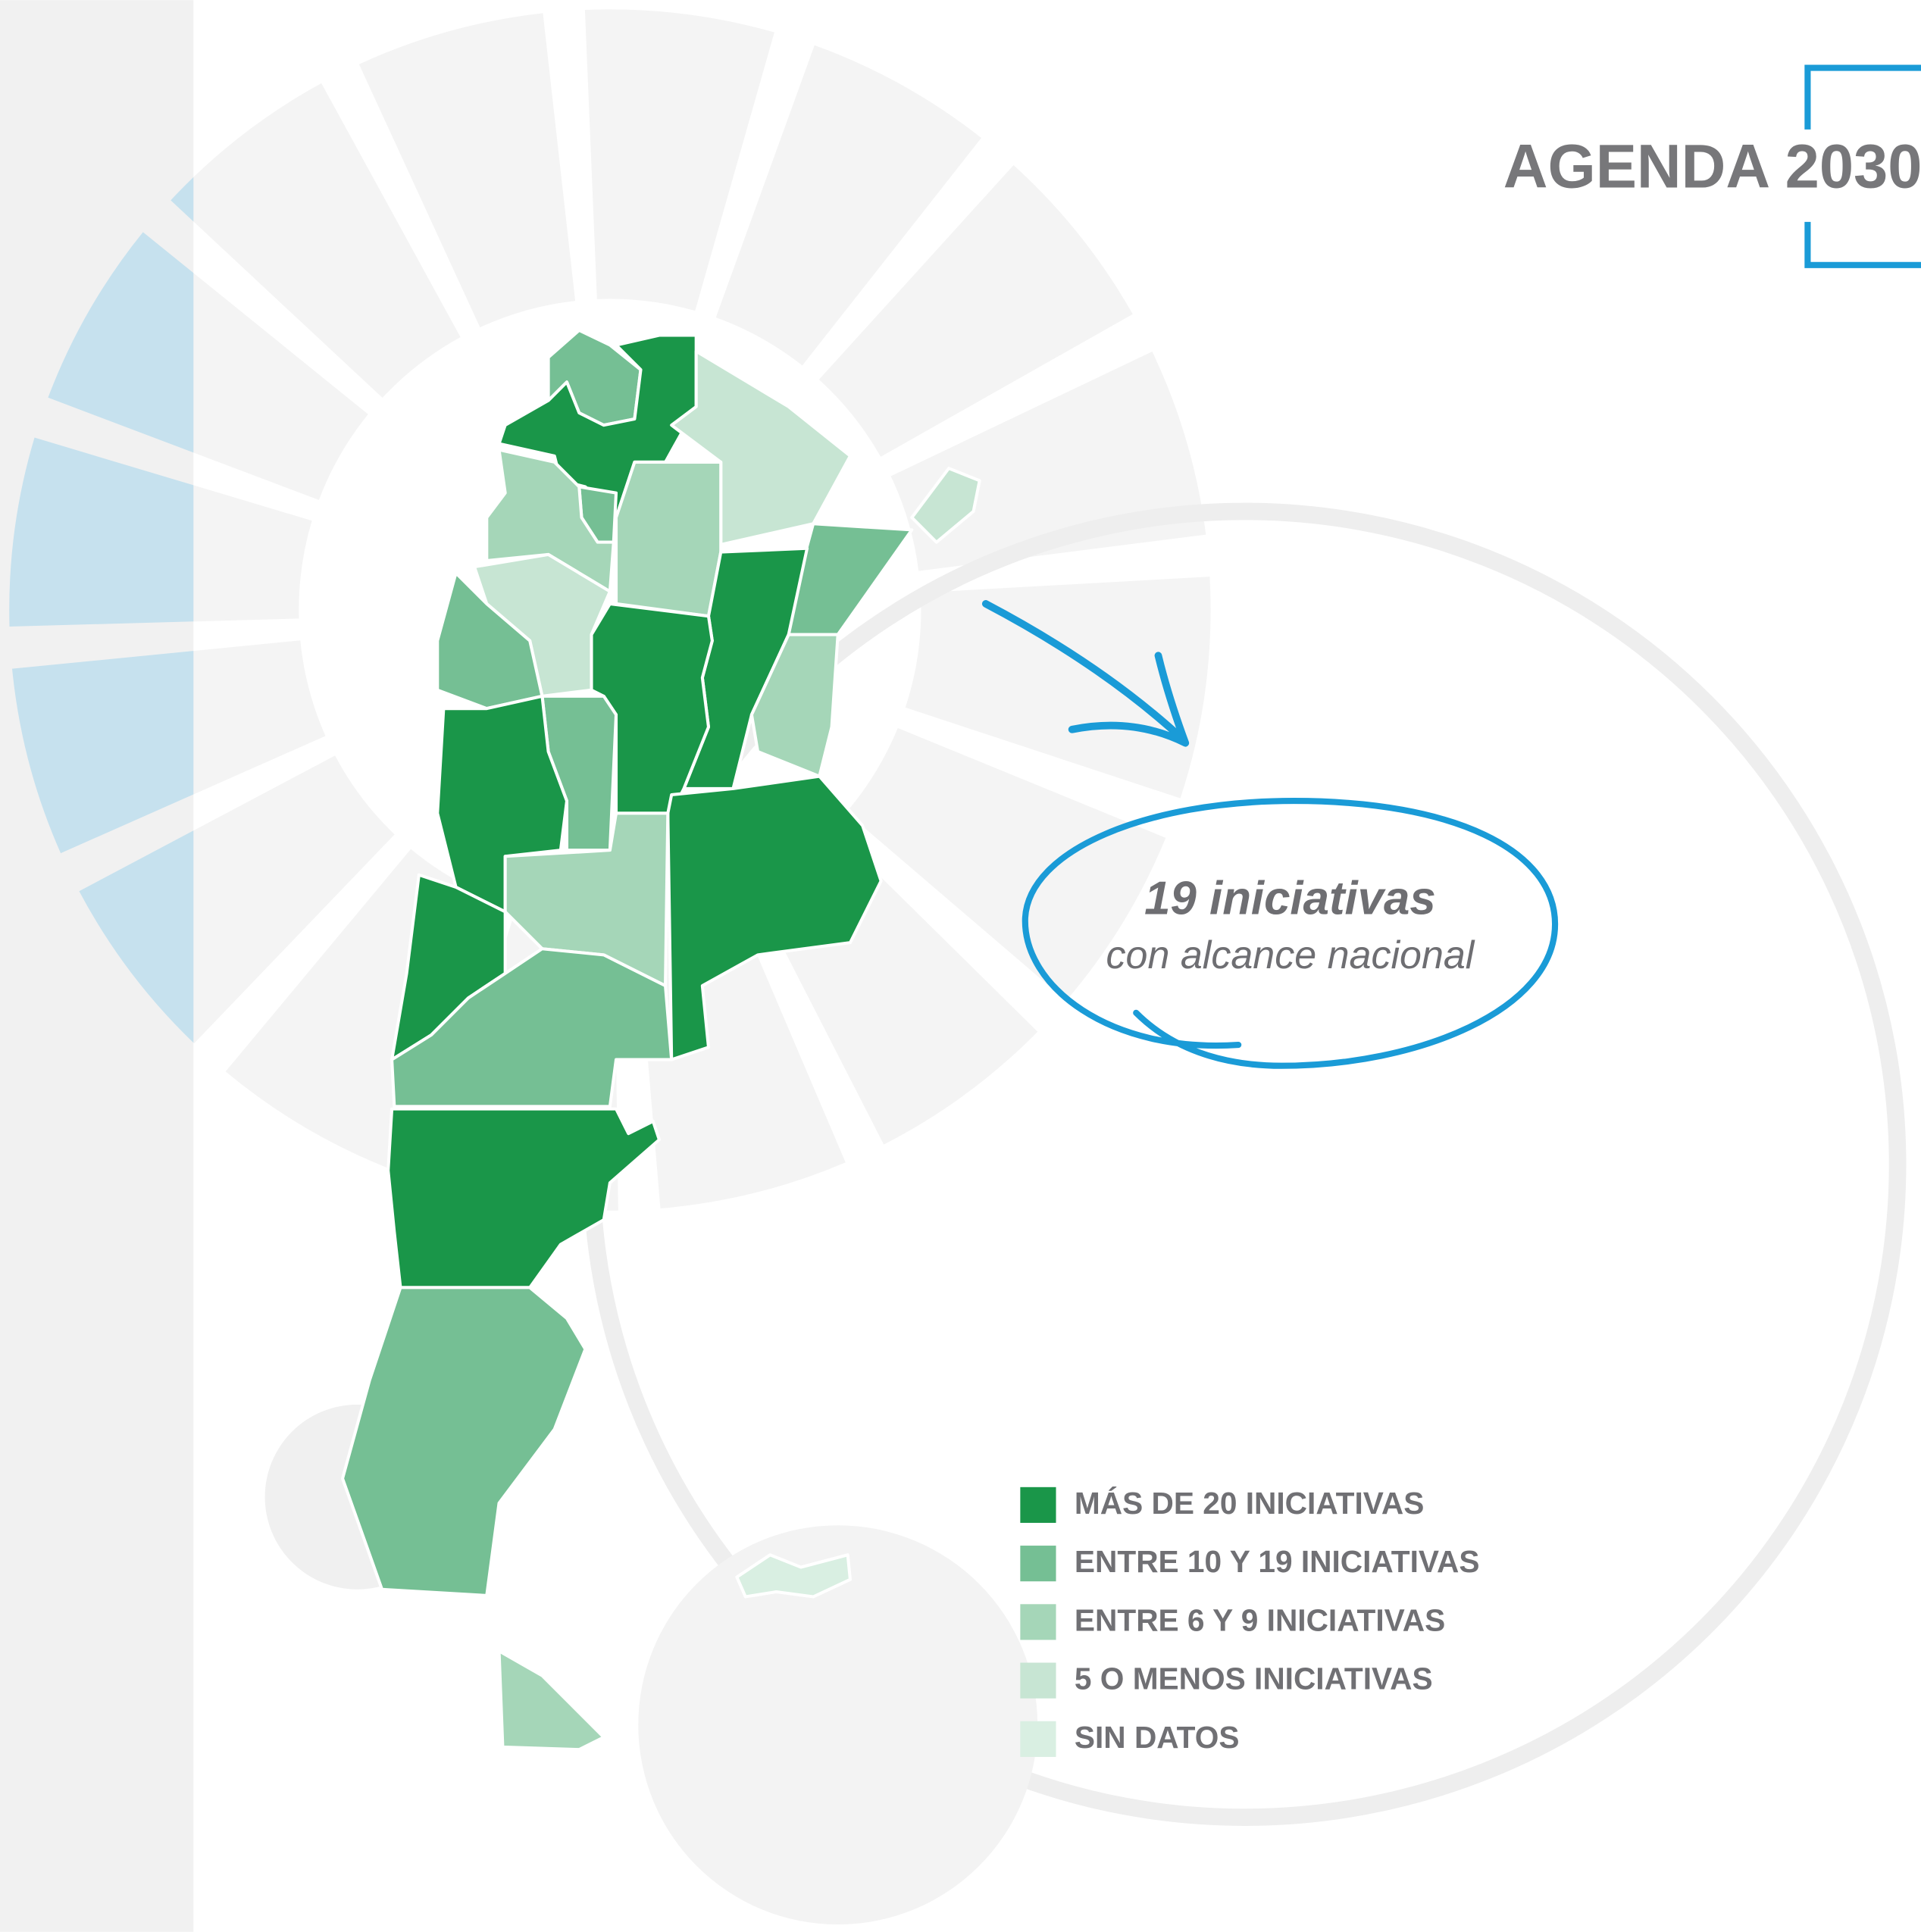 Image resolution: width=1921 pixels, height=1932 pixels. What do you see at coordinates (838, 1725) in the screenshot?
I see `background-dot` at bounding box center [838, 1725].